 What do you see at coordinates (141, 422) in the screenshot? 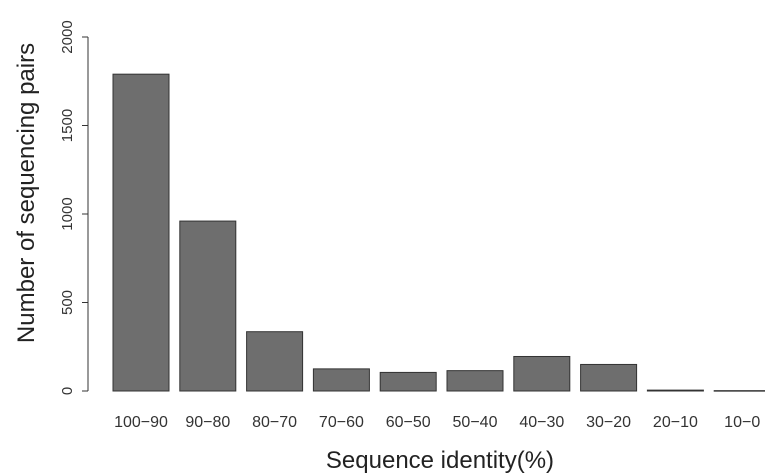
I see `x-tick-label: 100−90` at bounding box center [141, 422].